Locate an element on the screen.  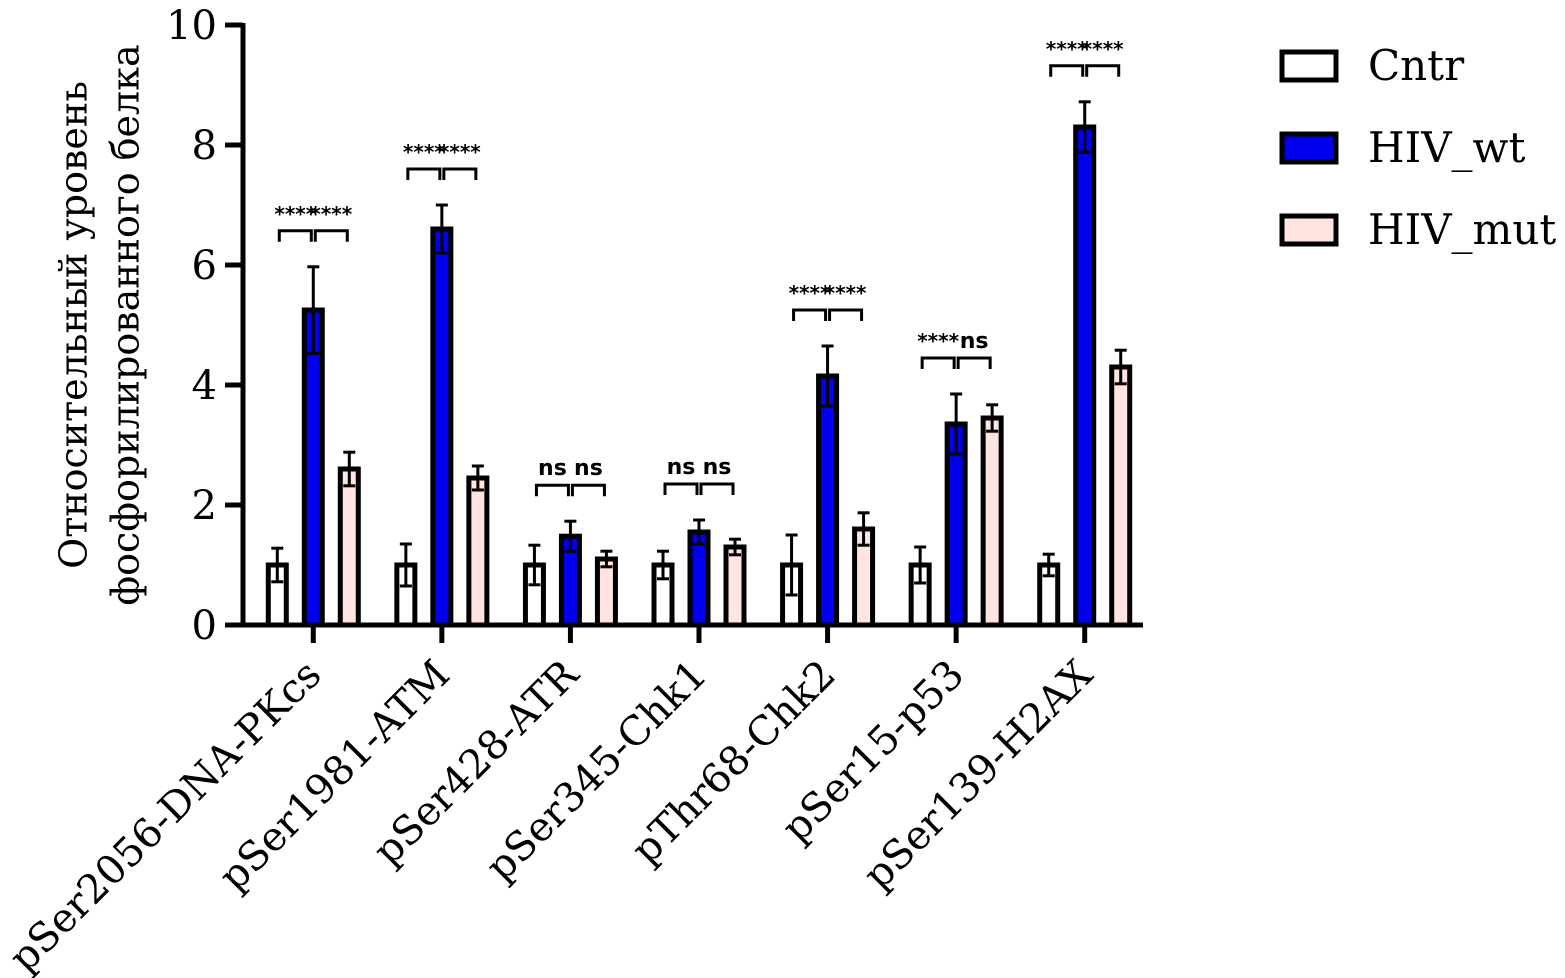
x-tick-label: pSer139-H2AX is located at coordinates (978, 774).